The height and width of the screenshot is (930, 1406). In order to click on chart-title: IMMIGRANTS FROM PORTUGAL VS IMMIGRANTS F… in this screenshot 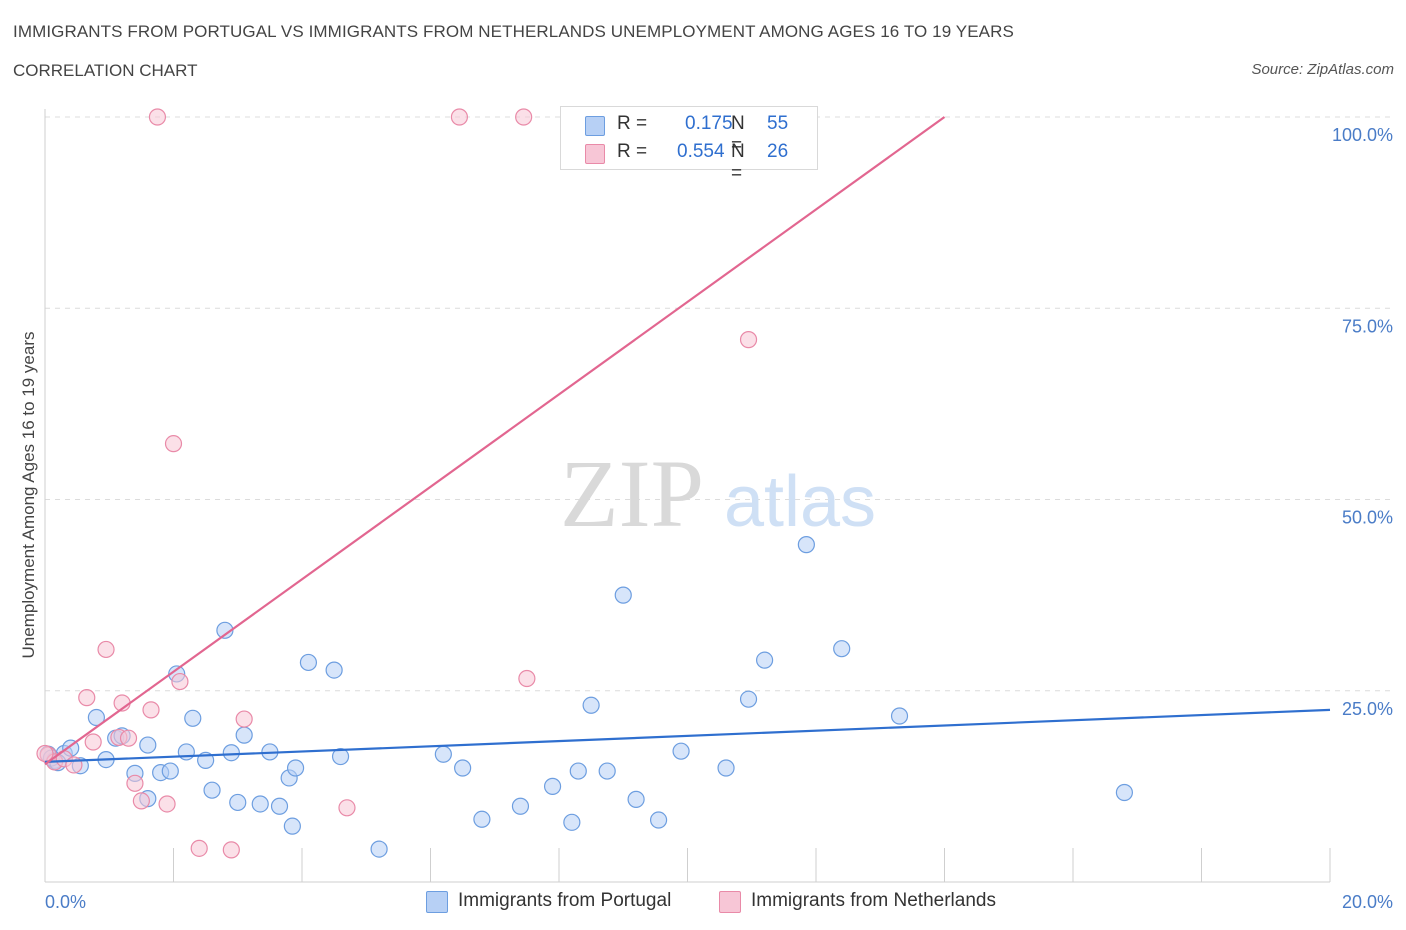, I will do `click(513, 31)`.